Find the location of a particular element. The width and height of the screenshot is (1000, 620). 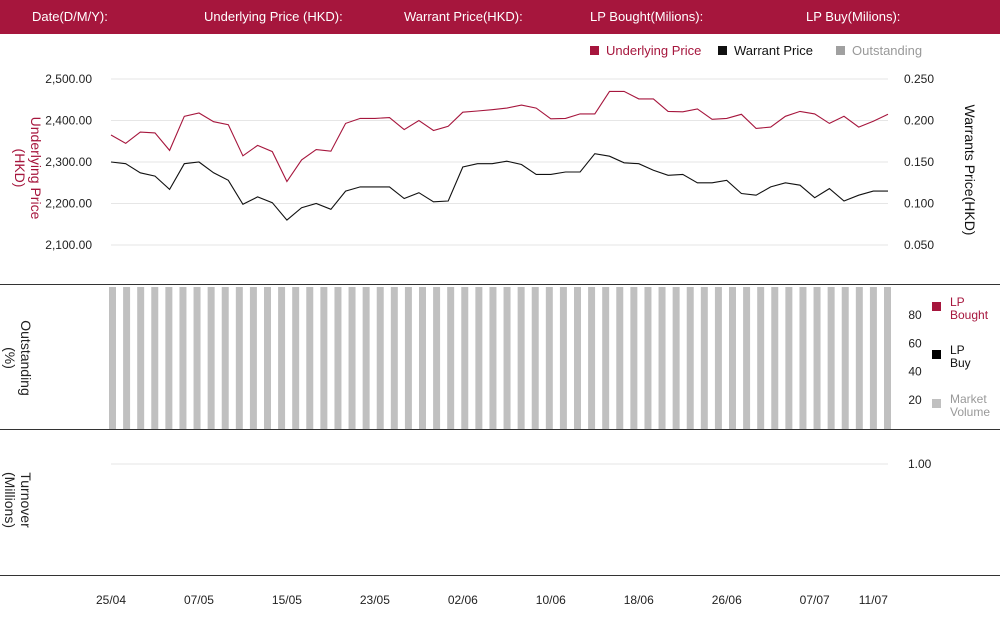

left-tick-label: 2,200.00 is located at coordinates (68, 204).